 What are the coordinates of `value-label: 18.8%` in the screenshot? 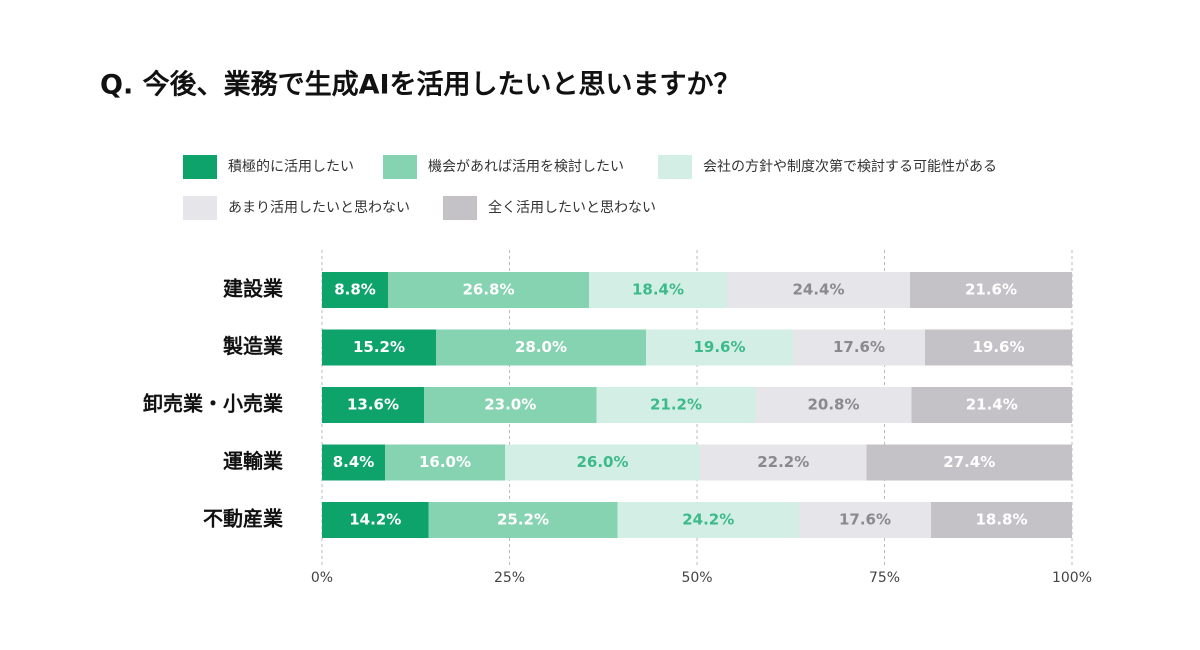 It's located at (1001, 520).